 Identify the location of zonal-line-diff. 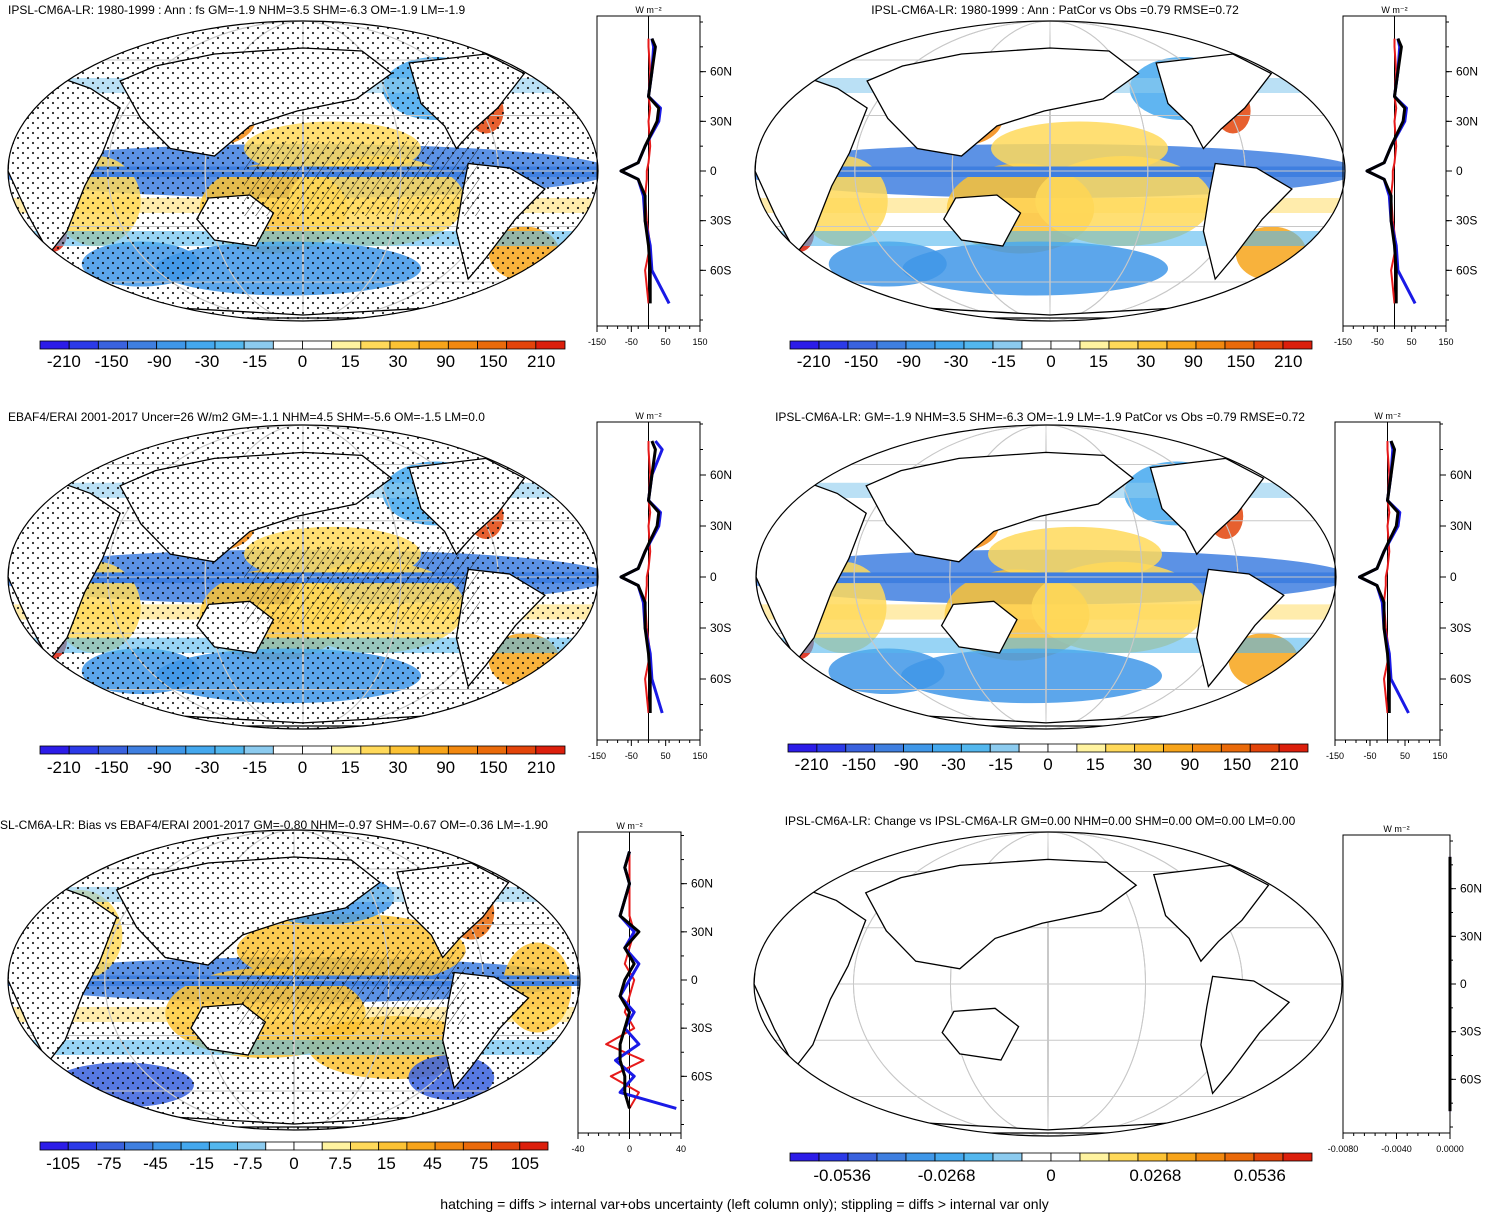
(640, 576).